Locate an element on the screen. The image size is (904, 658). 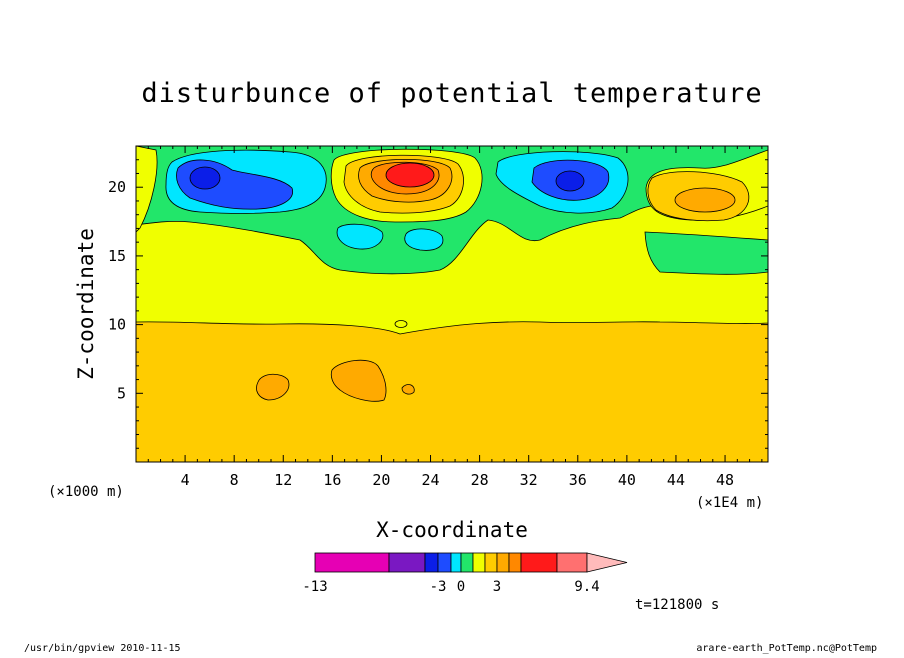
x-tick-label: 24 is located at coordinates (430, 480).